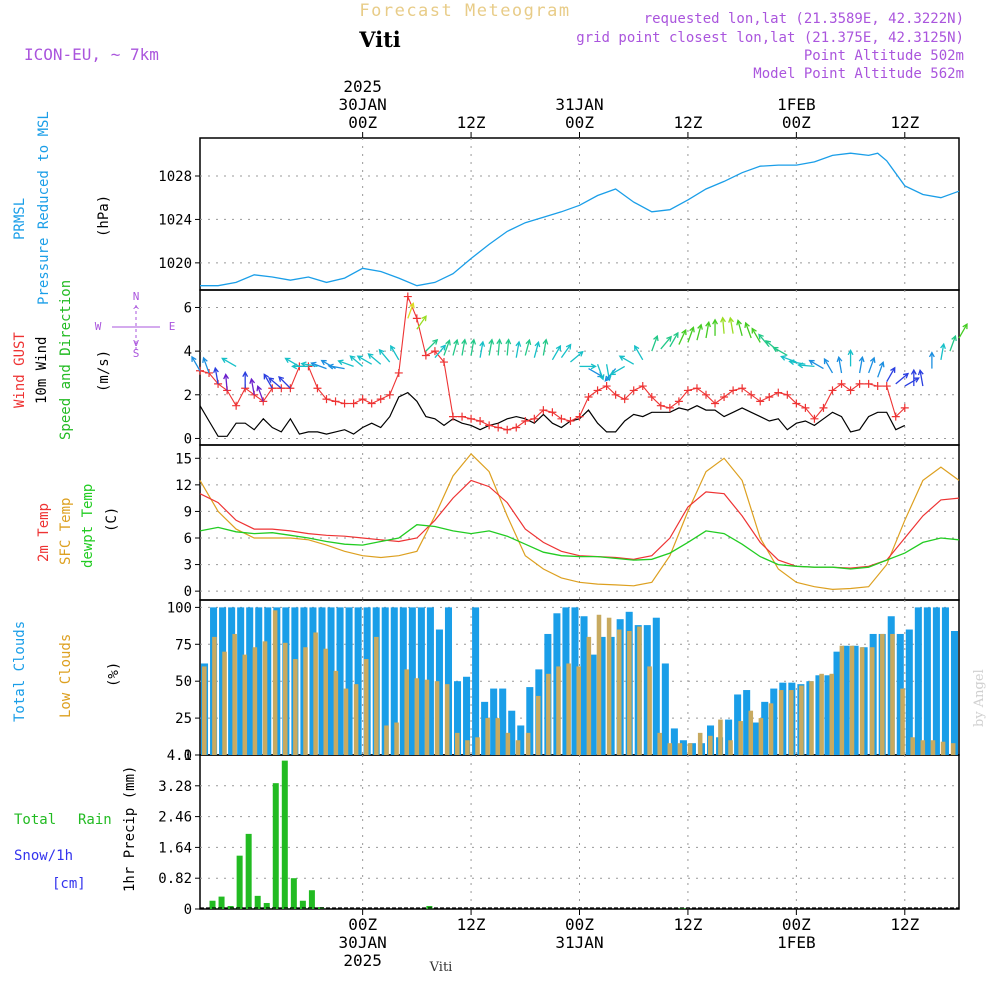 The height and width of the screenshot is (1000, 1000). Describe the element at coordinates (552, 414) in the screenshot. I see `wind-speed-line` at that location.